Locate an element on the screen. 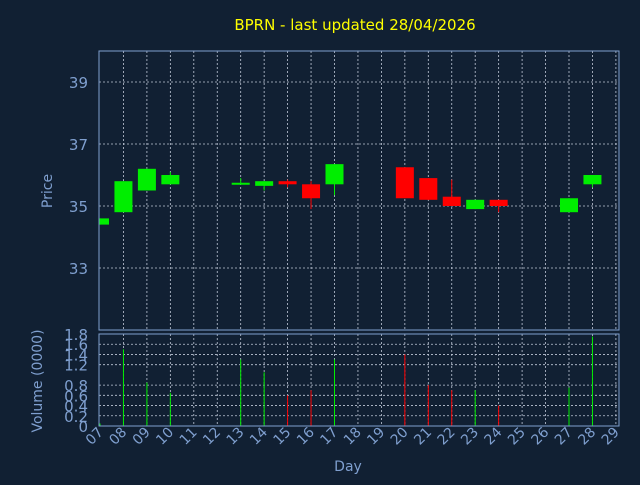 The image size is (640, 485). x-tick-label: 11 is located at coordinates (189, 437).